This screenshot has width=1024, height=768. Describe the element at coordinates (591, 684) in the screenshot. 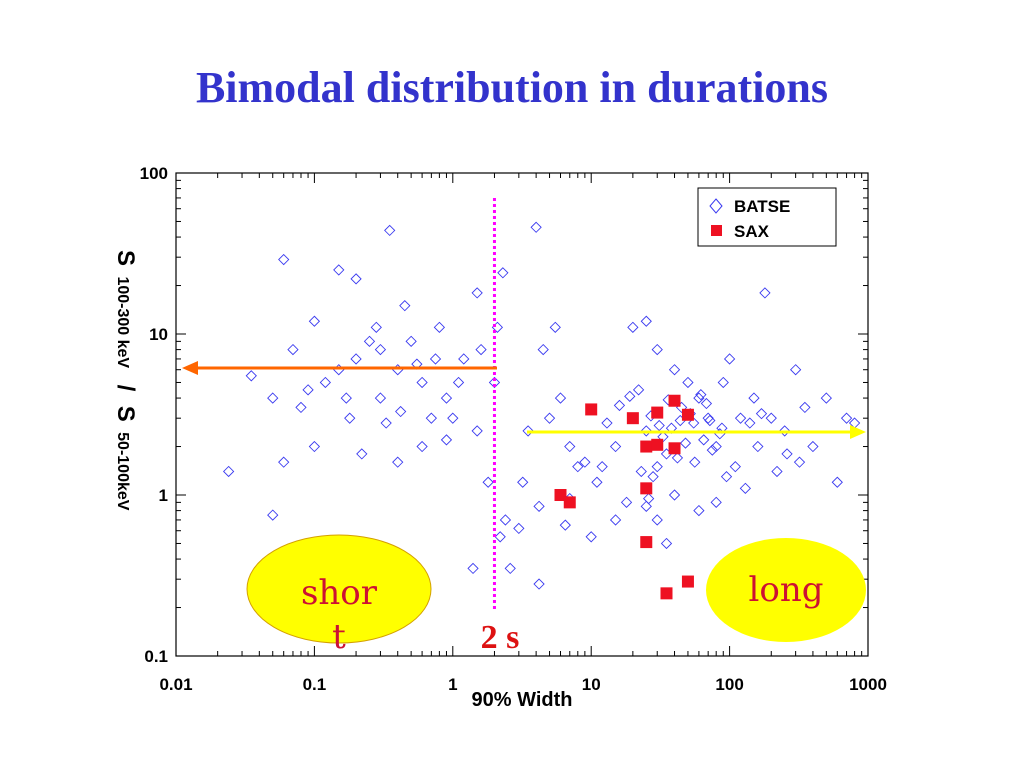

I see `x-tick-label: 10` at that location.